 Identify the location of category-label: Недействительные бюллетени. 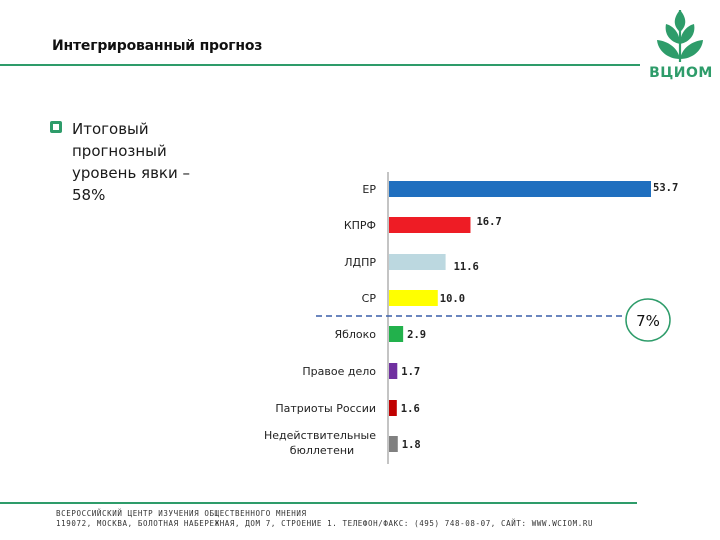
(320, 443).